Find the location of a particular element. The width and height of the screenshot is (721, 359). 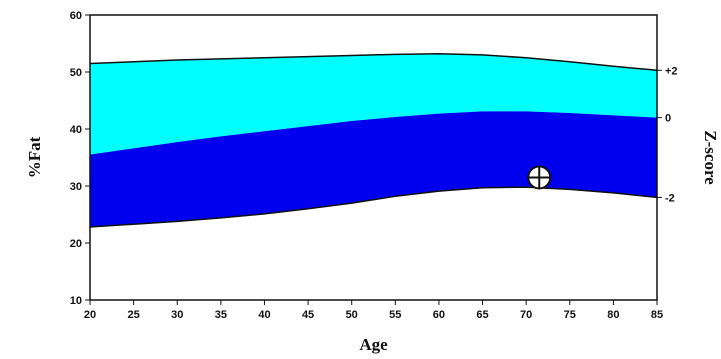

x-axis-ticks: 20 25 30 35 40 45 50 55 60 65 70 75 80 85 is located at coordinates (373, 310).